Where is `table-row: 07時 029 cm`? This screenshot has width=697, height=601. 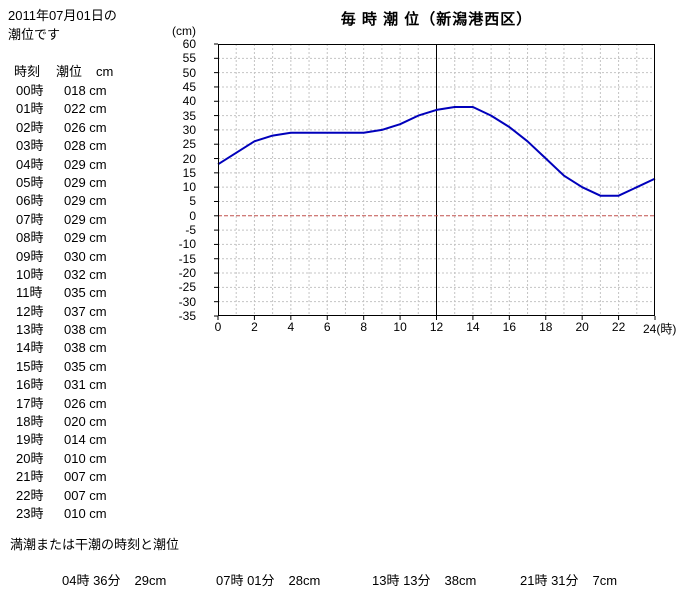 table-row: 07時 029 cm is located at coordinates (62, 220).